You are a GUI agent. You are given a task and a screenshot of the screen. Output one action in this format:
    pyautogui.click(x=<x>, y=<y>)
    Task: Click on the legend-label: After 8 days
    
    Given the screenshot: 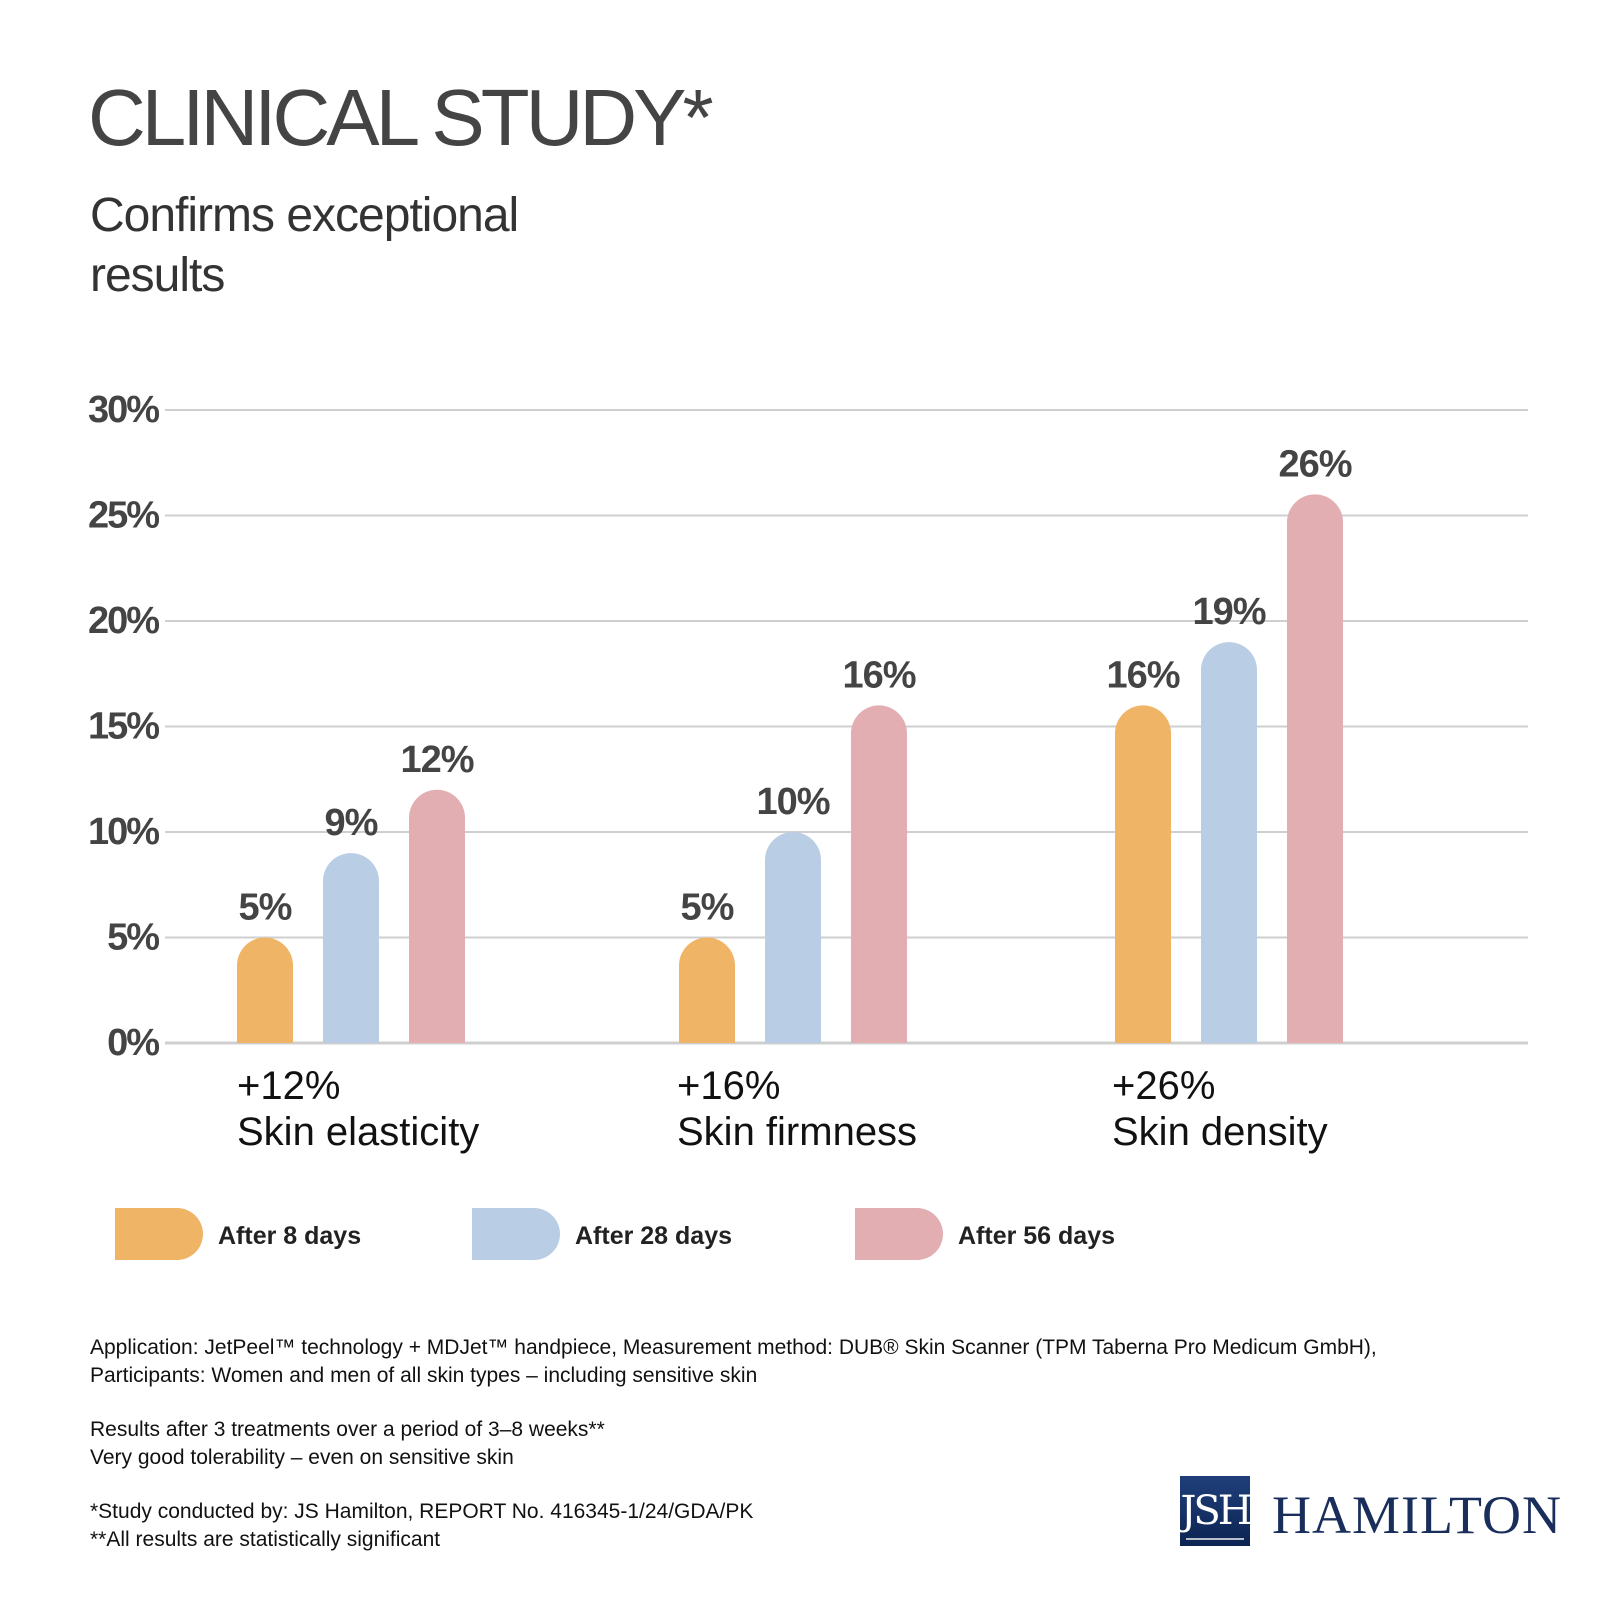 What is the action you would take?
    pyautogui.click(x=290, y=1236)
    